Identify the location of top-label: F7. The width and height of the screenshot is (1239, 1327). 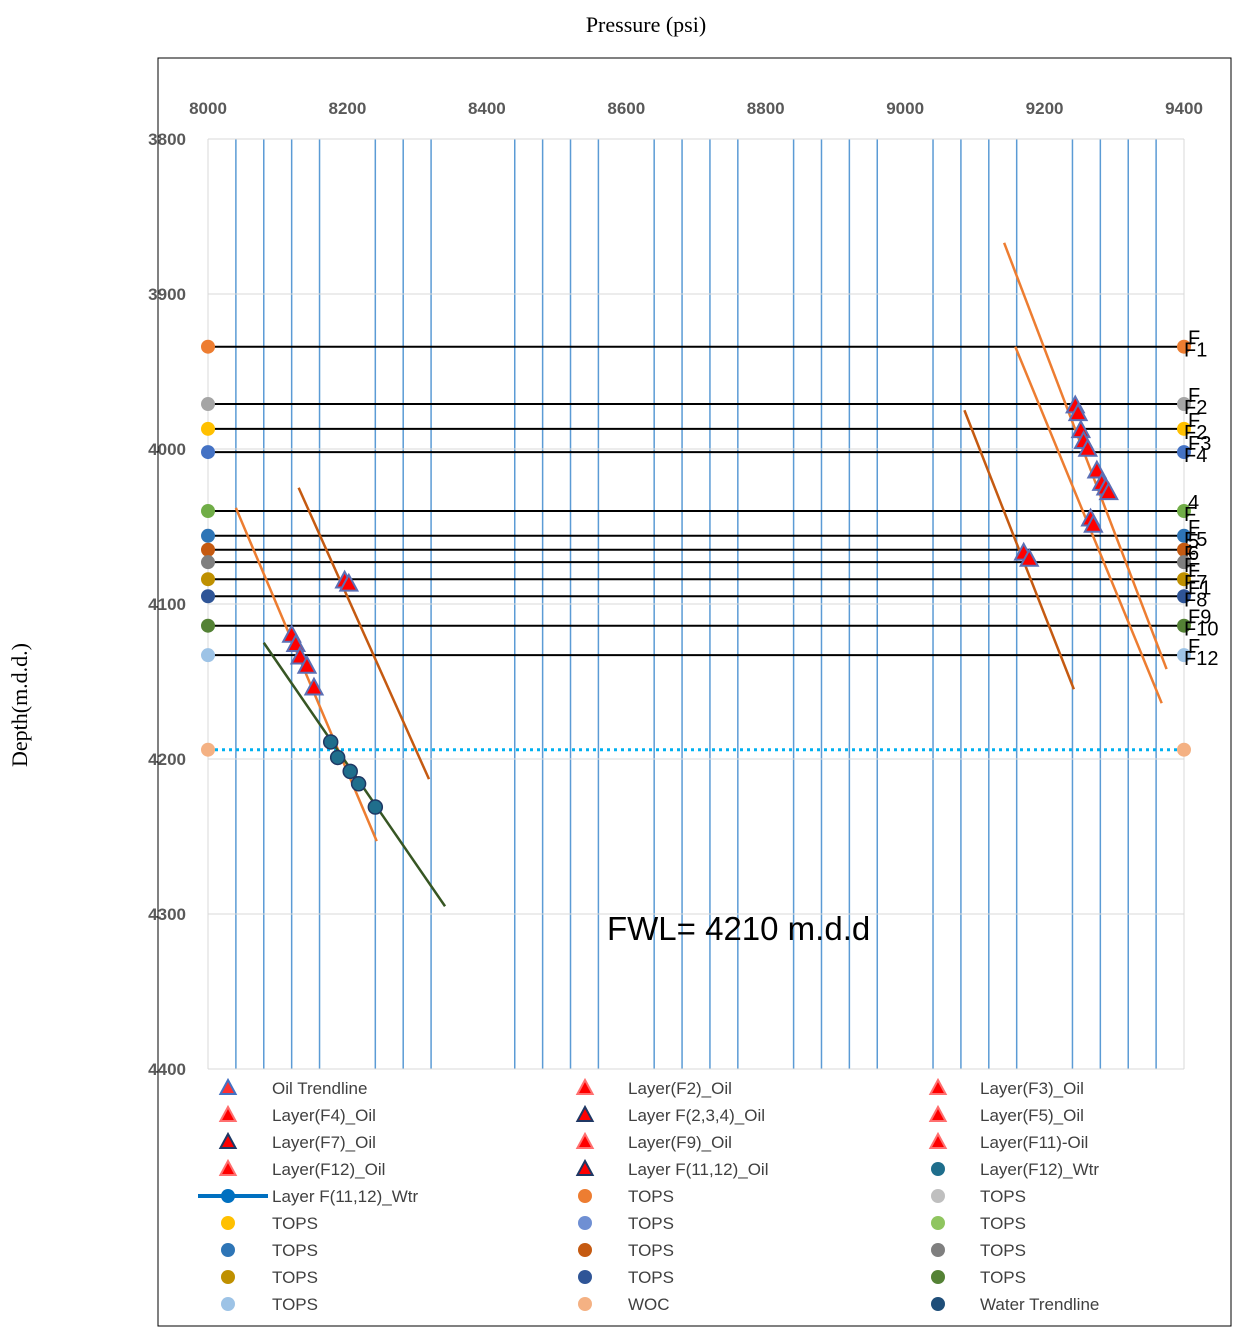
(1195, 583).